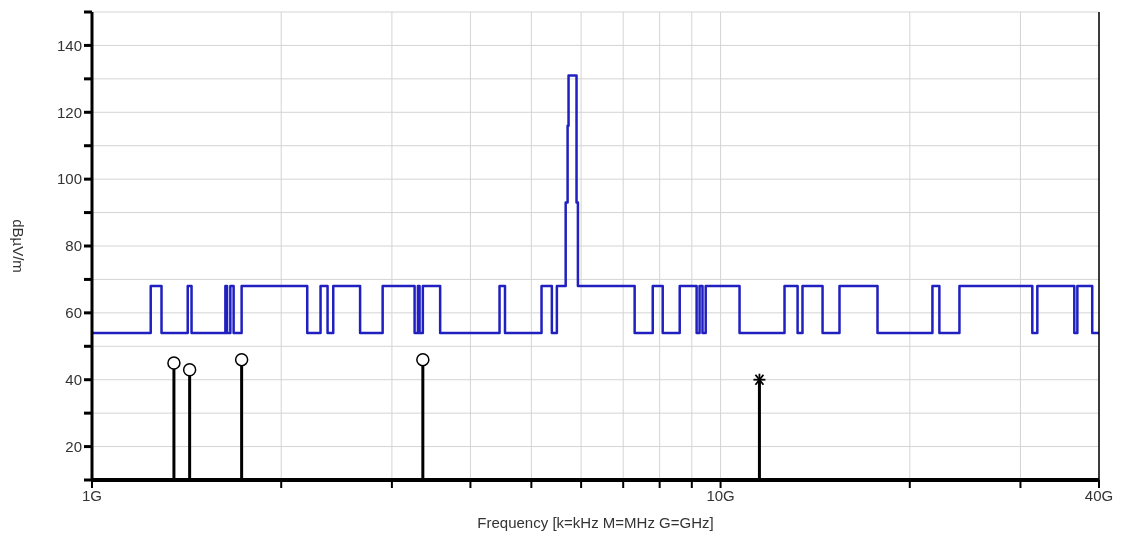 Image resolution: width=1127 pixels, height=555 pixels. Describe the element at coordinates (69, 179) in the screenshot. I see `y-tick-label: 100` at that location.